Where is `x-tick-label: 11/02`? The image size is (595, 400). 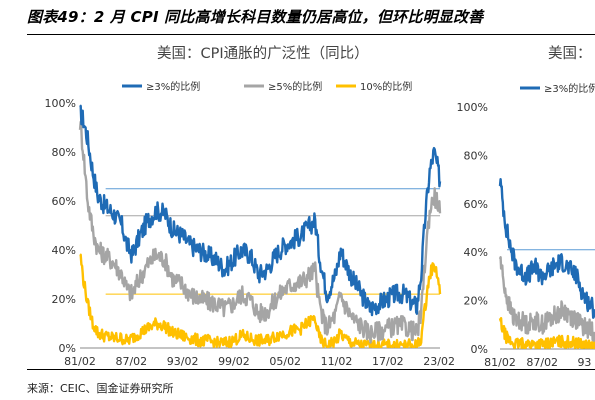 x-tick-label: 11/02 is located at coordinates (337, 361).